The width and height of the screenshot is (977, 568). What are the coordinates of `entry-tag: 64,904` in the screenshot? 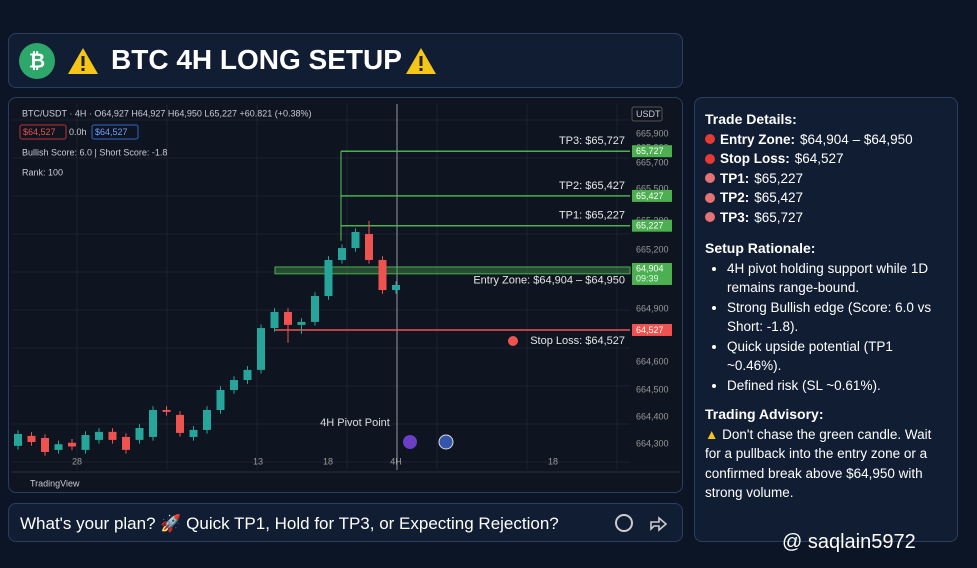 It's located at (650, 268).